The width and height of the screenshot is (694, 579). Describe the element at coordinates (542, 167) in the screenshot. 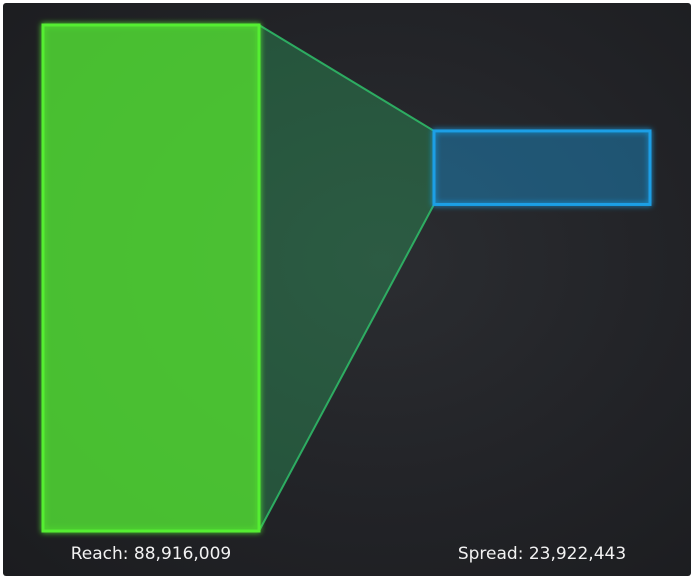

I see `funnel-stage-spread-bar` at that location.